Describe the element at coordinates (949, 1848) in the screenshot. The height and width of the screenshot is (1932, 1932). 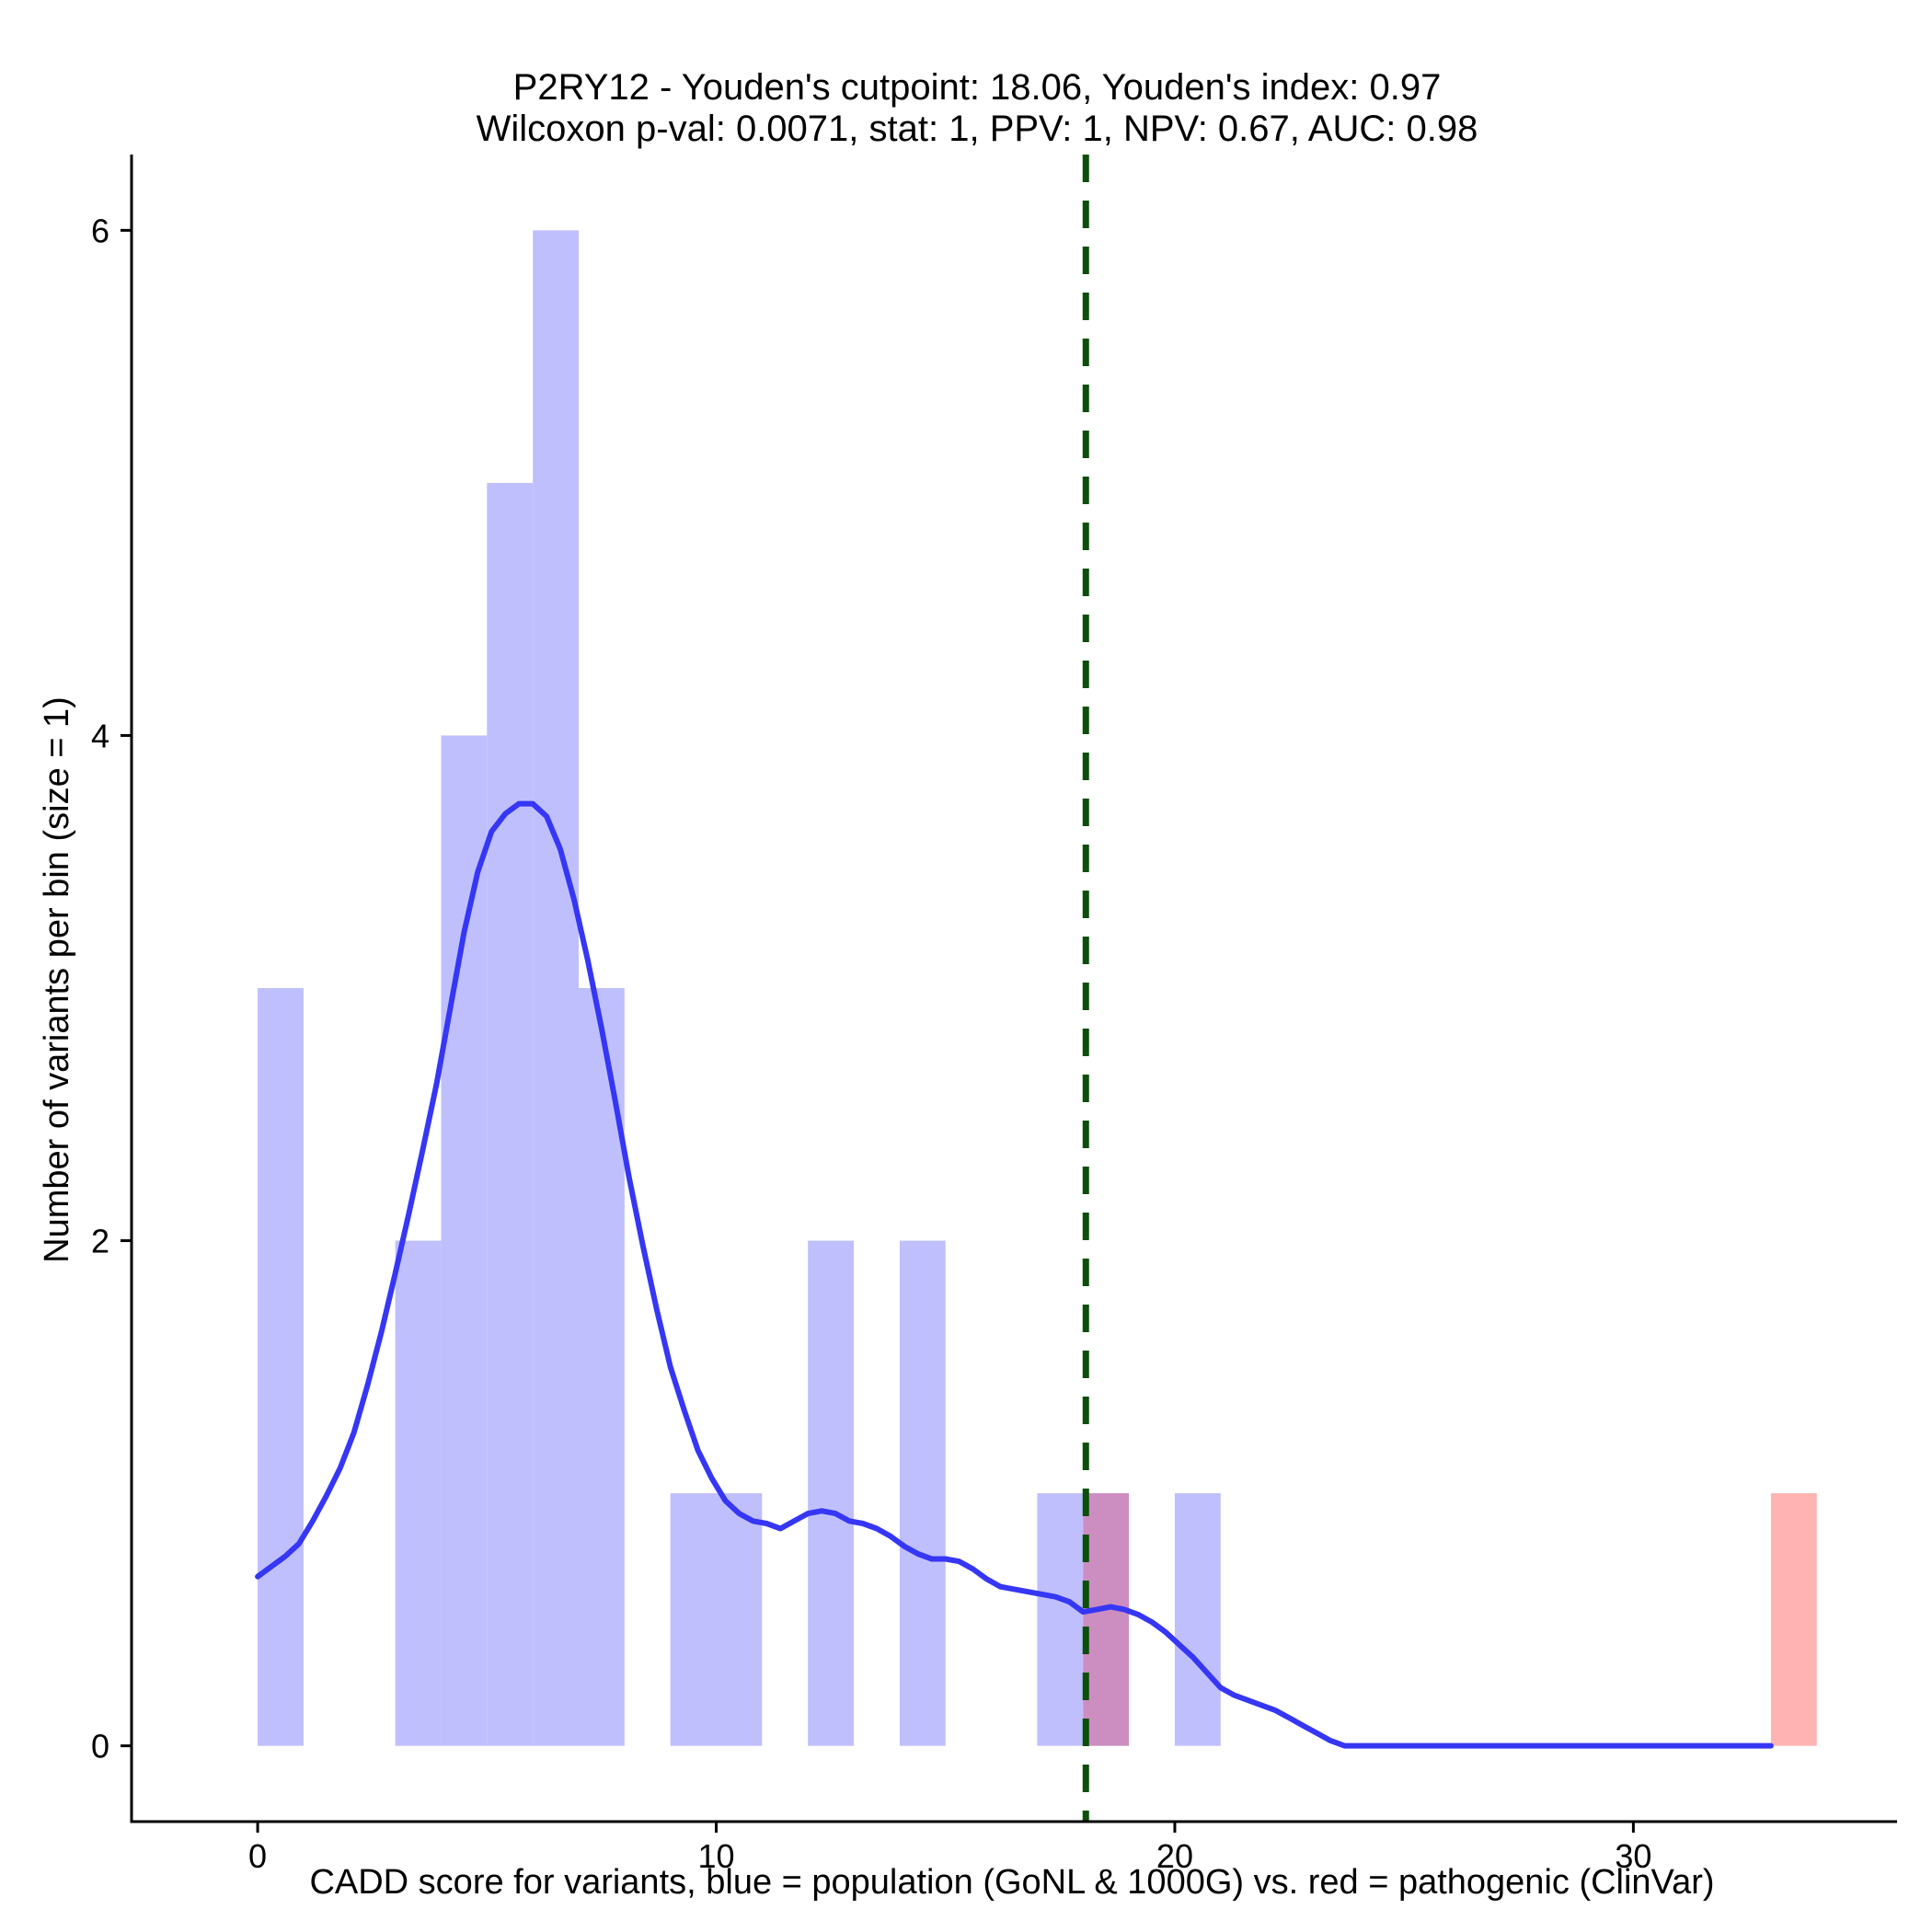
I see `x-ticks: 0 10 20 30` at that location.